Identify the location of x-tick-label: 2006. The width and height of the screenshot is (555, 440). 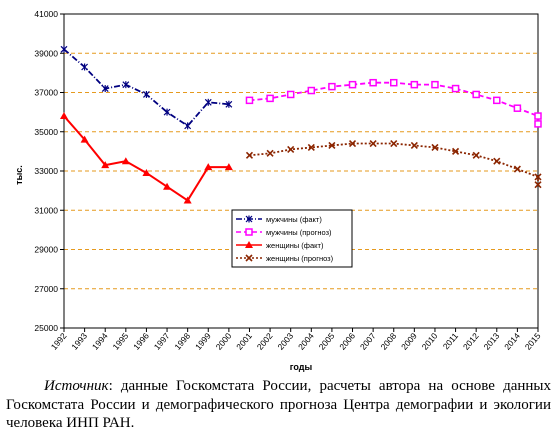
(347, 341).